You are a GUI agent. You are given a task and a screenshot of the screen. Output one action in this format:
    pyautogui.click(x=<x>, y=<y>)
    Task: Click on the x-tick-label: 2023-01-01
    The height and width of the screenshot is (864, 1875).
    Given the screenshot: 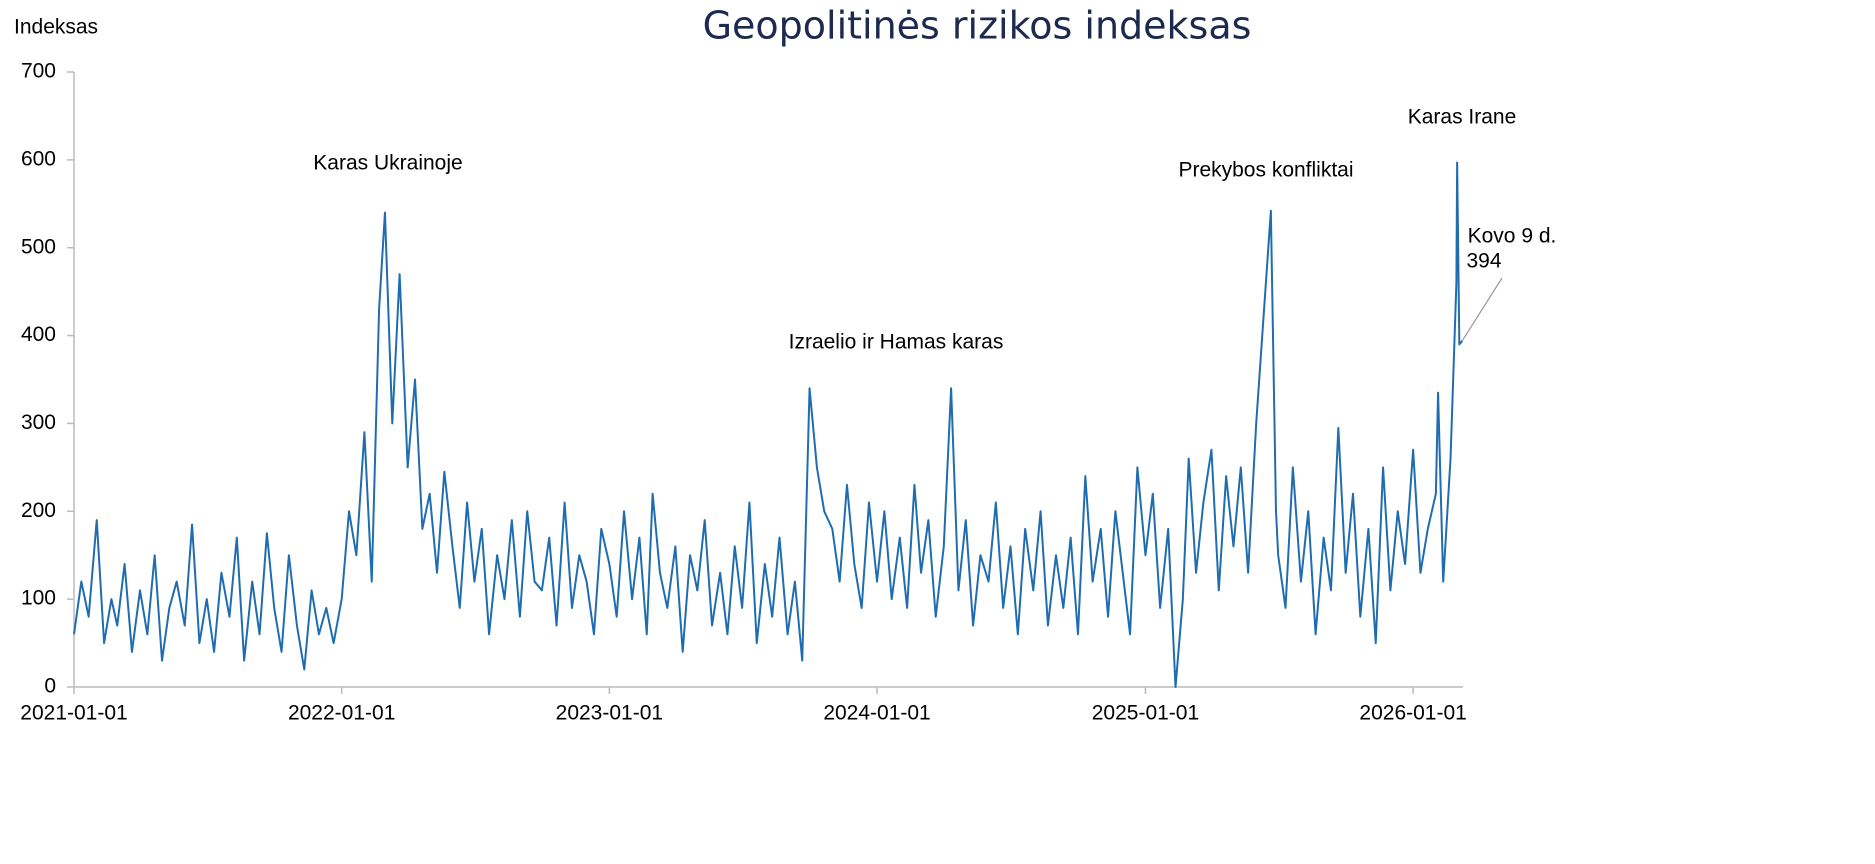 What is the action you would take?
    pyautogui.click(x=609, y=713)
    